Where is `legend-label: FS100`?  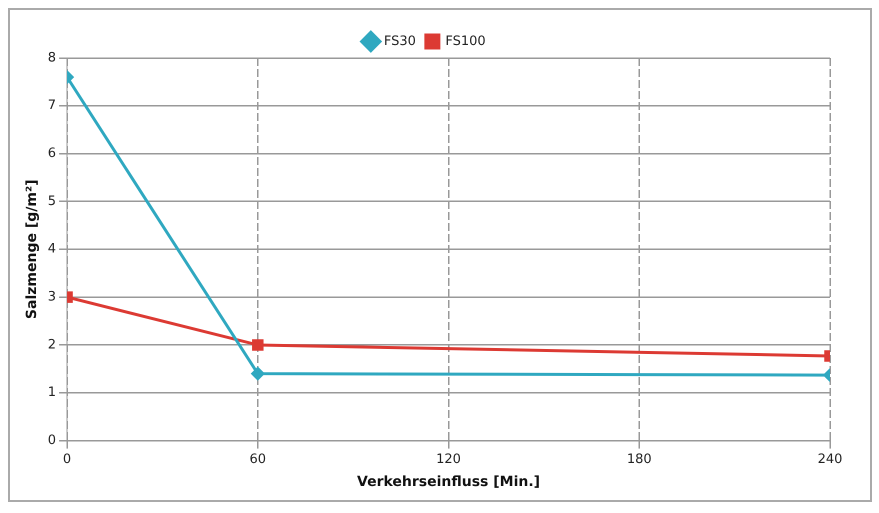
legend-label: FS100 is located at coordinates (465, 41).